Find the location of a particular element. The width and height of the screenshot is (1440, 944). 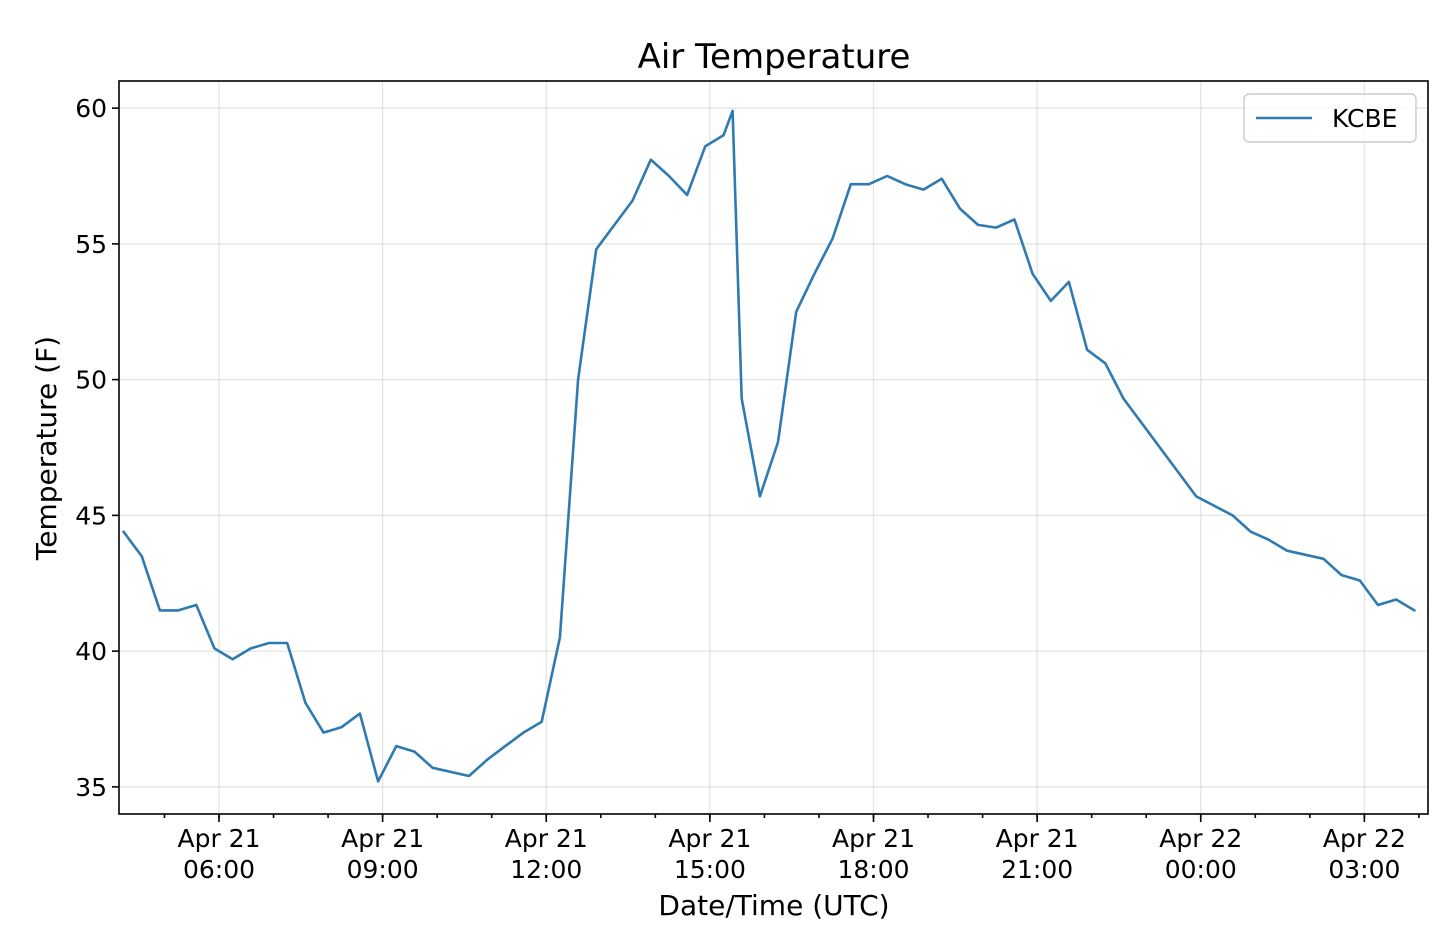

legend-box is located at coordinates (1330, 118).